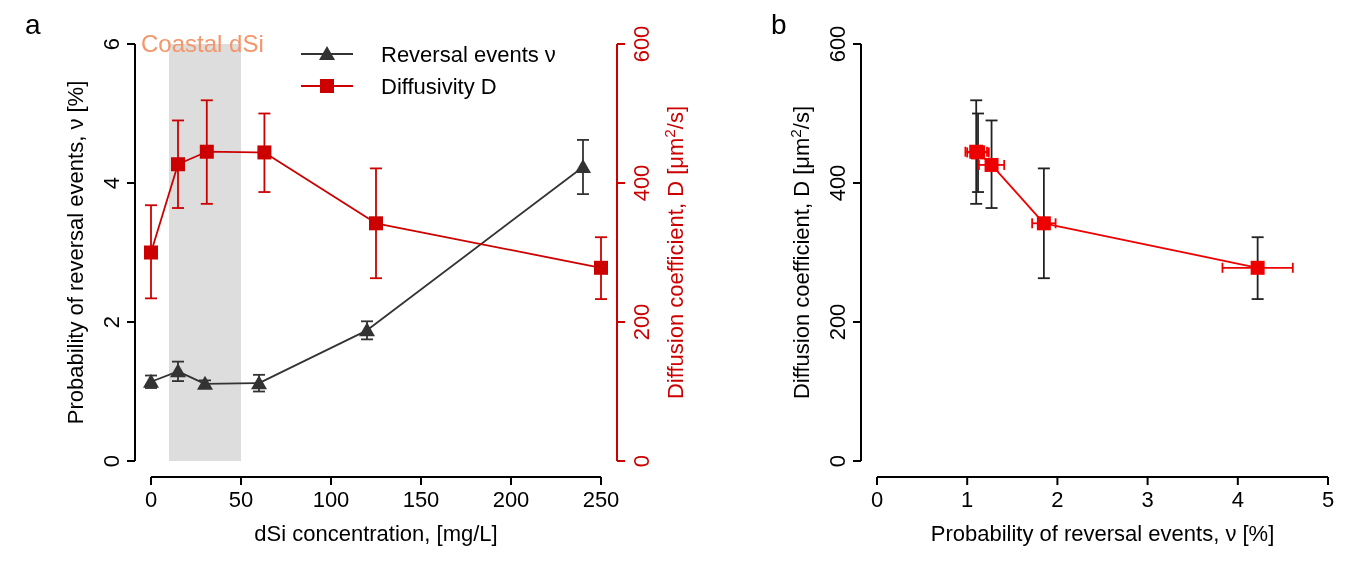 The height and width of the screenshot is (563, 1345). What do you see at coordinates (779, 24) in the screenshot?
I see `chart-title: b` at bounding box center [779, 24].